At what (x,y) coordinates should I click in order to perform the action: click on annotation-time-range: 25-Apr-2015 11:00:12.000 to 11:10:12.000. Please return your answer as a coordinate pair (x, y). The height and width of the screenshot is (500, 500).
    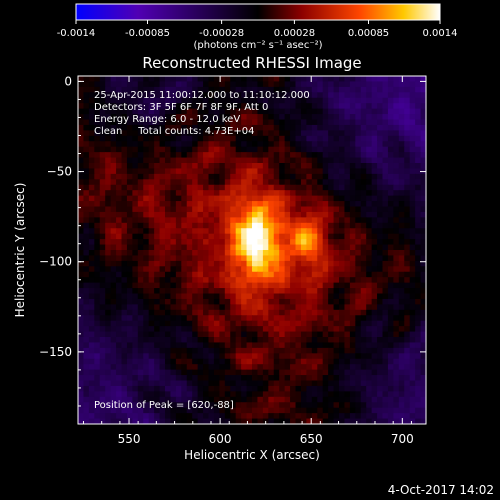
    Looking at the image, I should click on (202, 95).